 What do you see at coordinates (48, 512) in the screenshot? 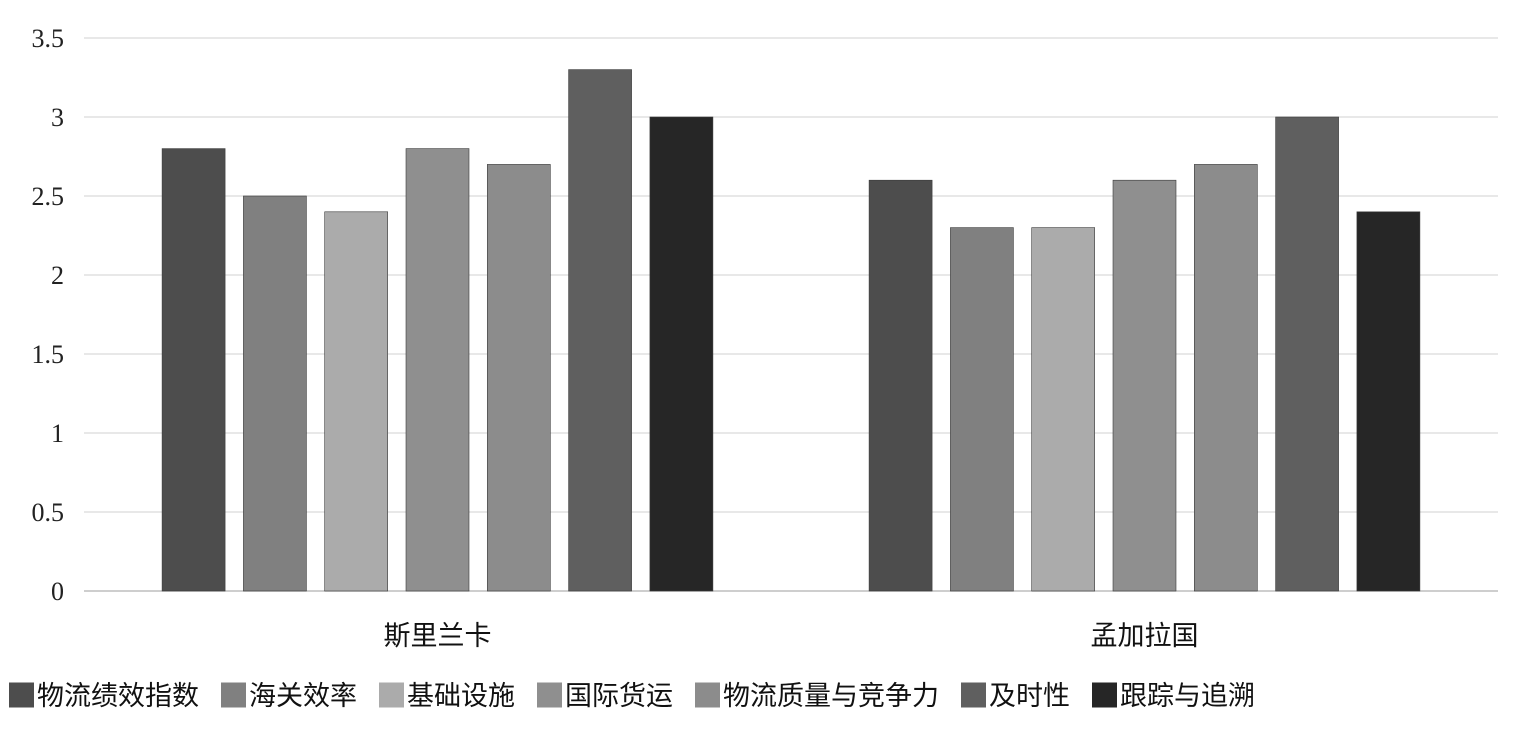
I see `y-tick-label: 0.5` at bounding box center [48, 512].